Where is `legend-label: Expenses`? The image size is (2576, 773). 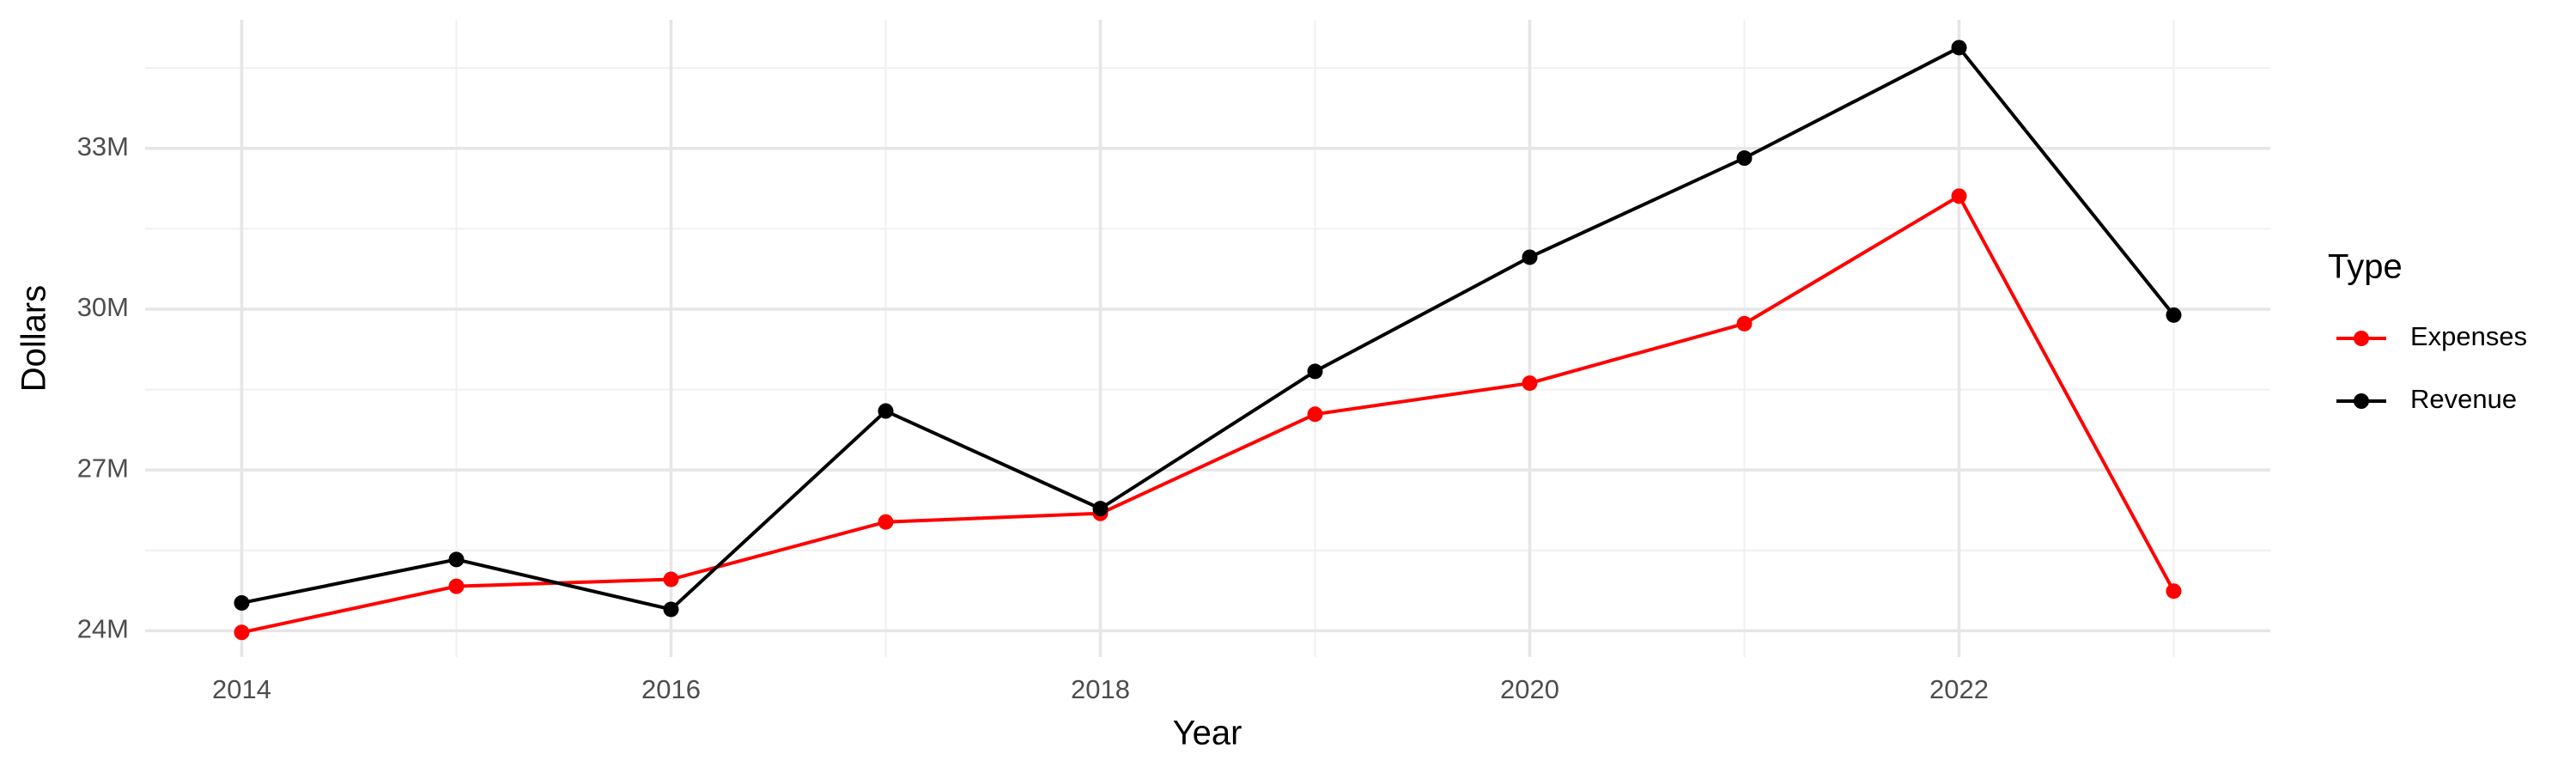 legend-label: Expenses is located at coordinates (2468, 336).